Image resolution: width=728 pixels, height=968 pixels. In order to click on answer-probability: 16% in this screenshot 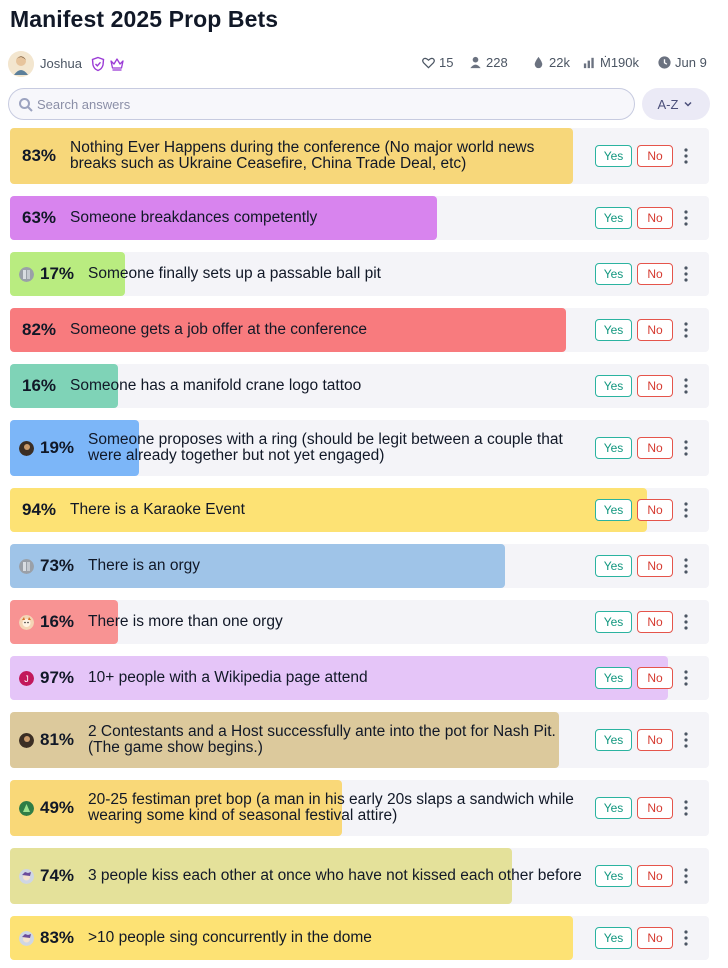, I will do `click(39, 385)`.